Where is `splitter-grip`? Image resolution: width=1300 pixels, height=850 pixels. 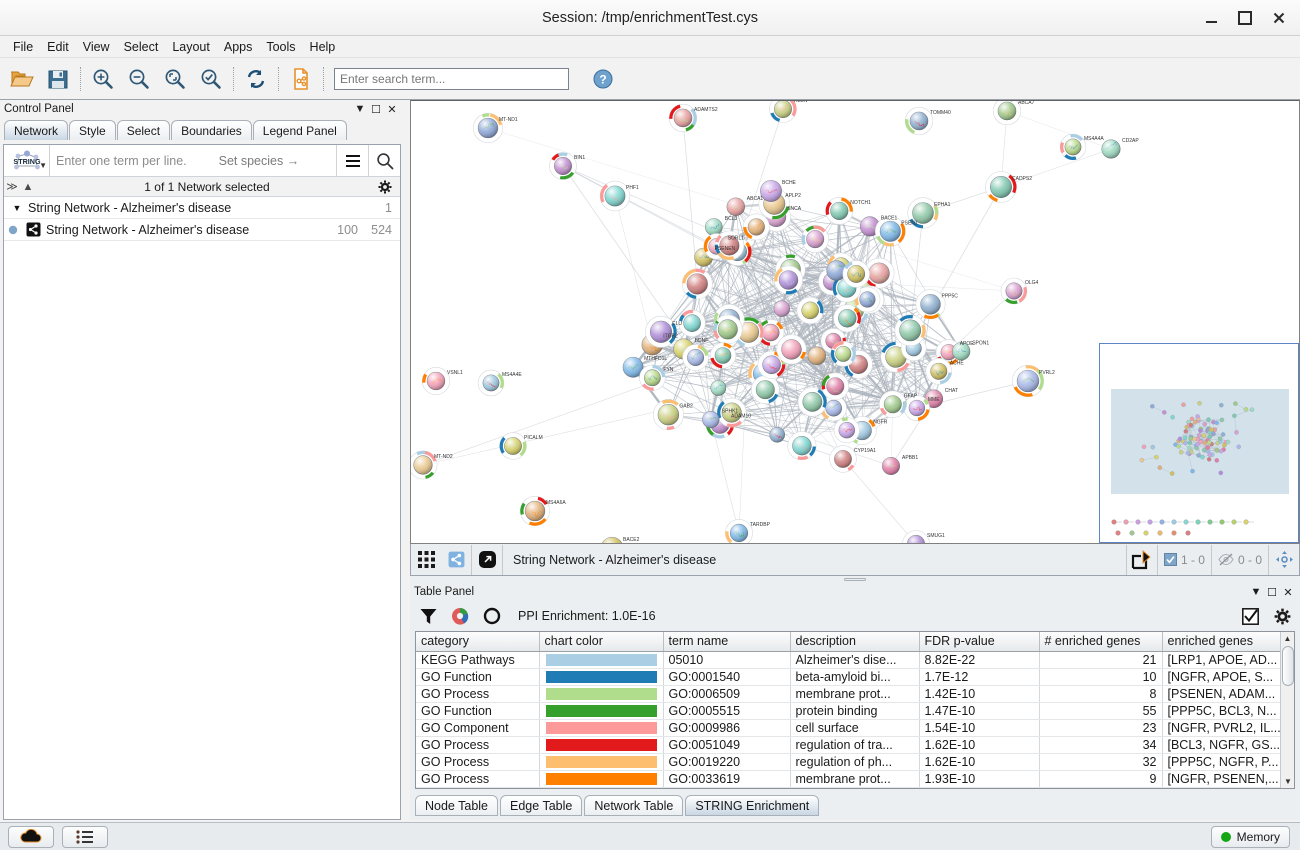 splitter-grip is located at coordinates (855, 579).